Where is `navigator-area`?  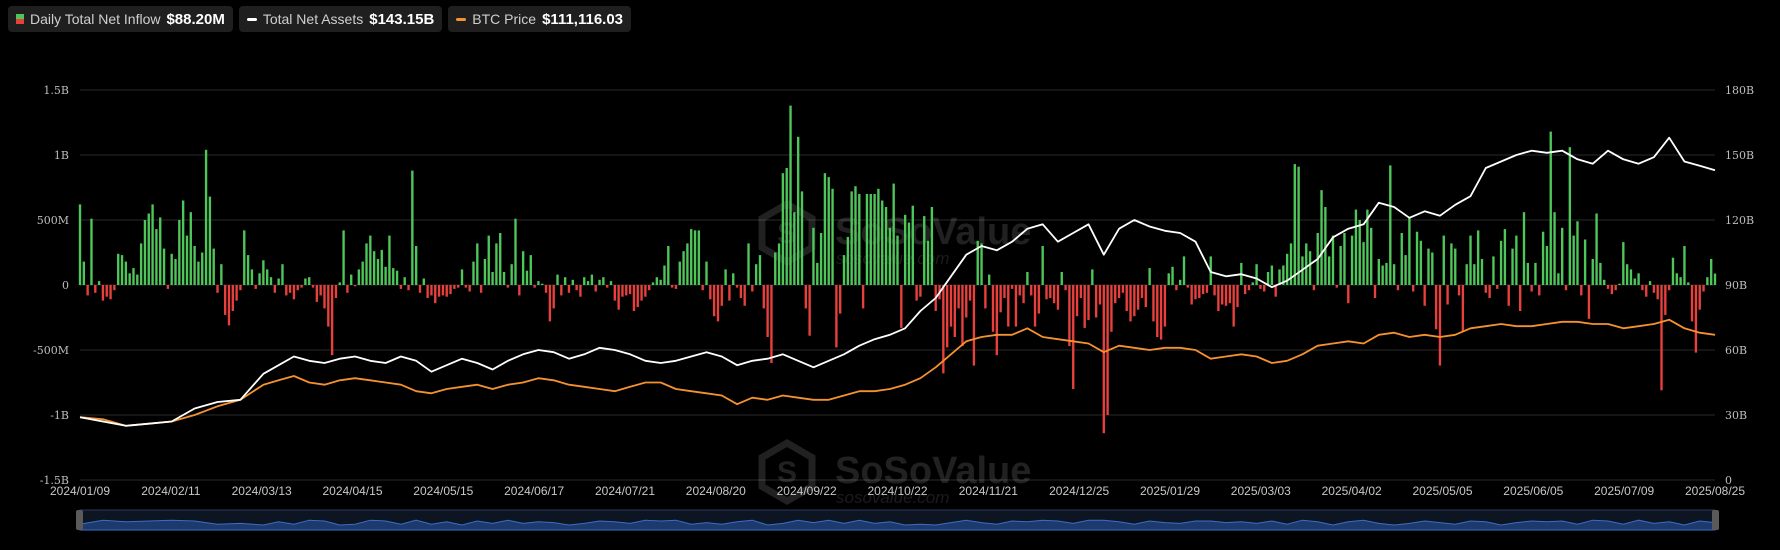 navigator-area is located at coordinates (897, 525).